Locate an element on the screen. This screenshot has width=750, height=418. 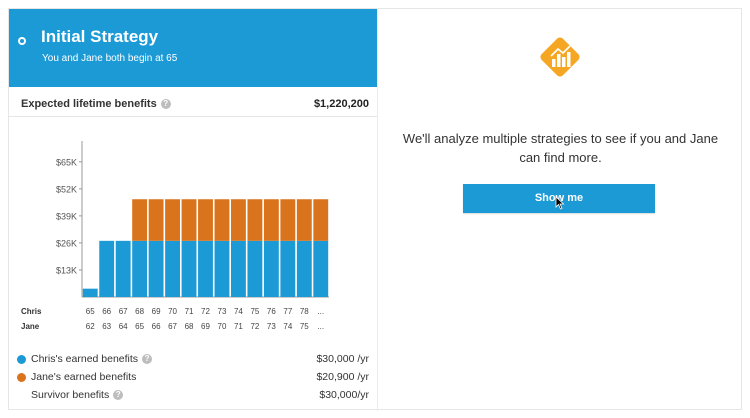
age-tick-label: 78 is located at coordinates (304, 311).